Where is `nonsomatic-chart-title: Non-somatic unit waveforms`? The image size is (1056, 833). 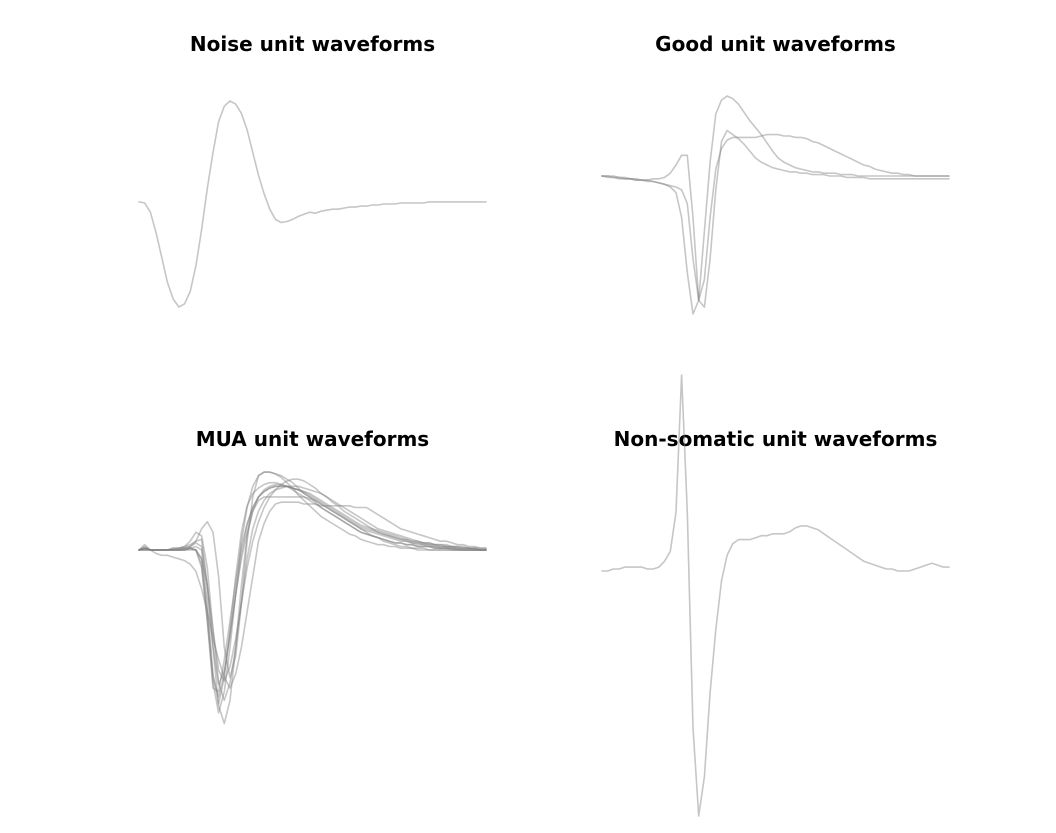 nonsomatic-chart-title: Non-somatic unit waveforms is located at coordinates (775, 439).